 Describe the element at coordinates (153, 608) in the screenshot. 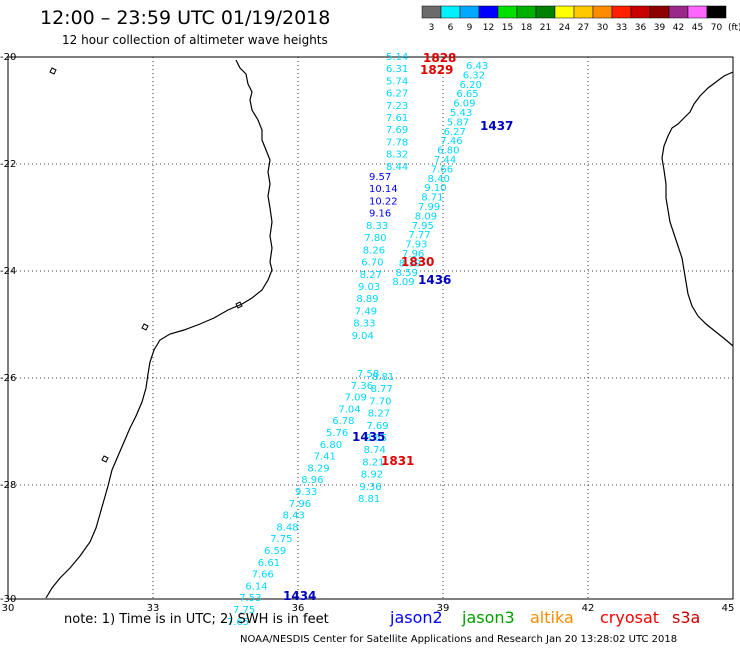

I see `lon-label: 33` at that location.